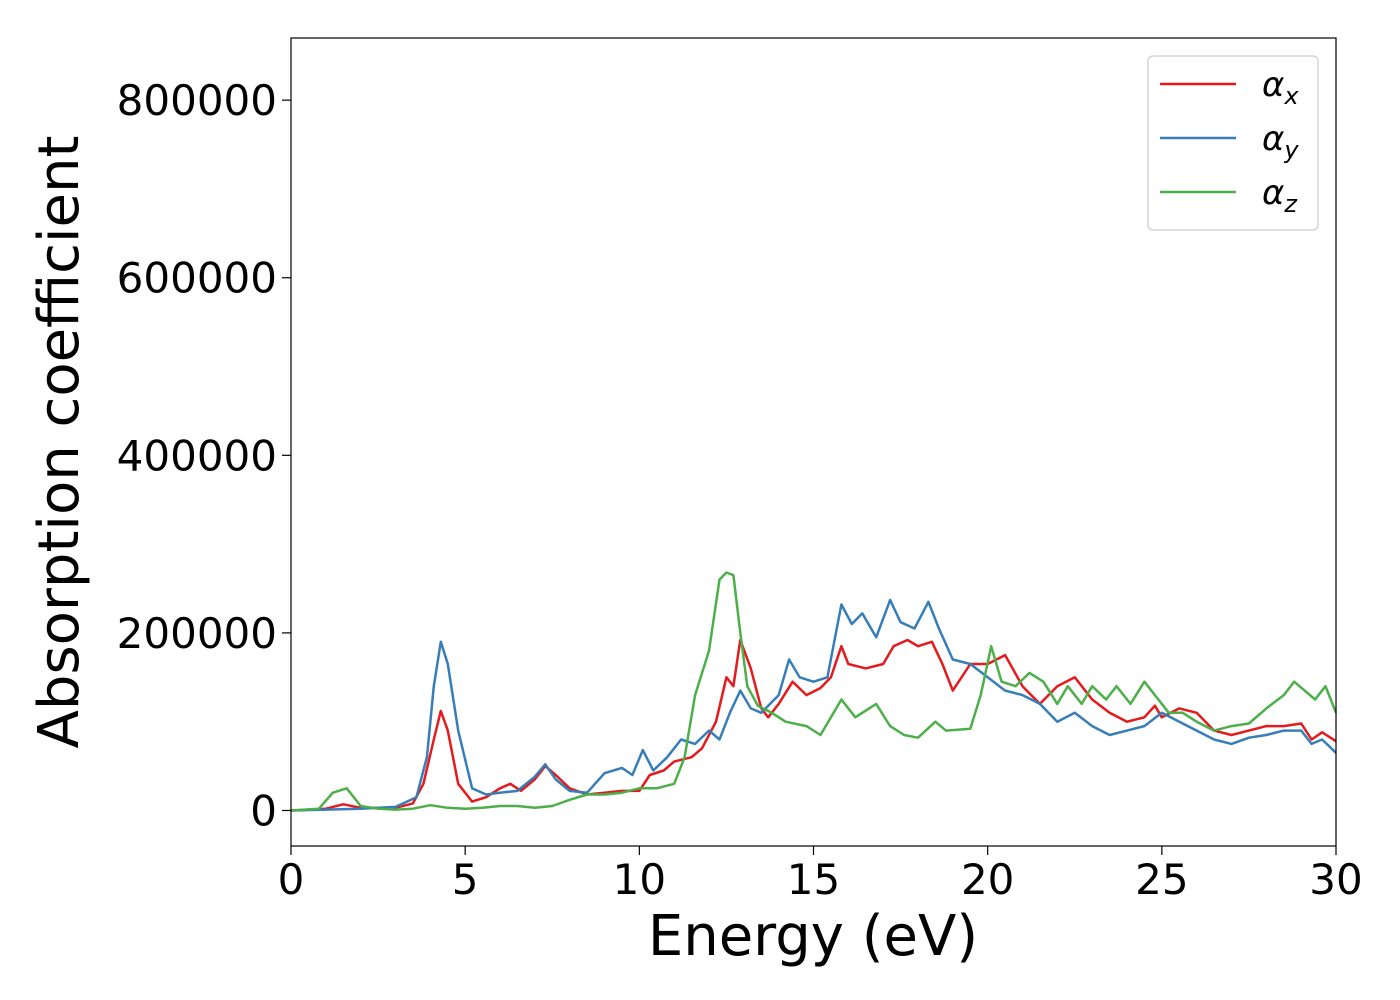  Describe the element at coordinates (639, 879) in the screenshot. I see `x-tick-label: 10` at that location.